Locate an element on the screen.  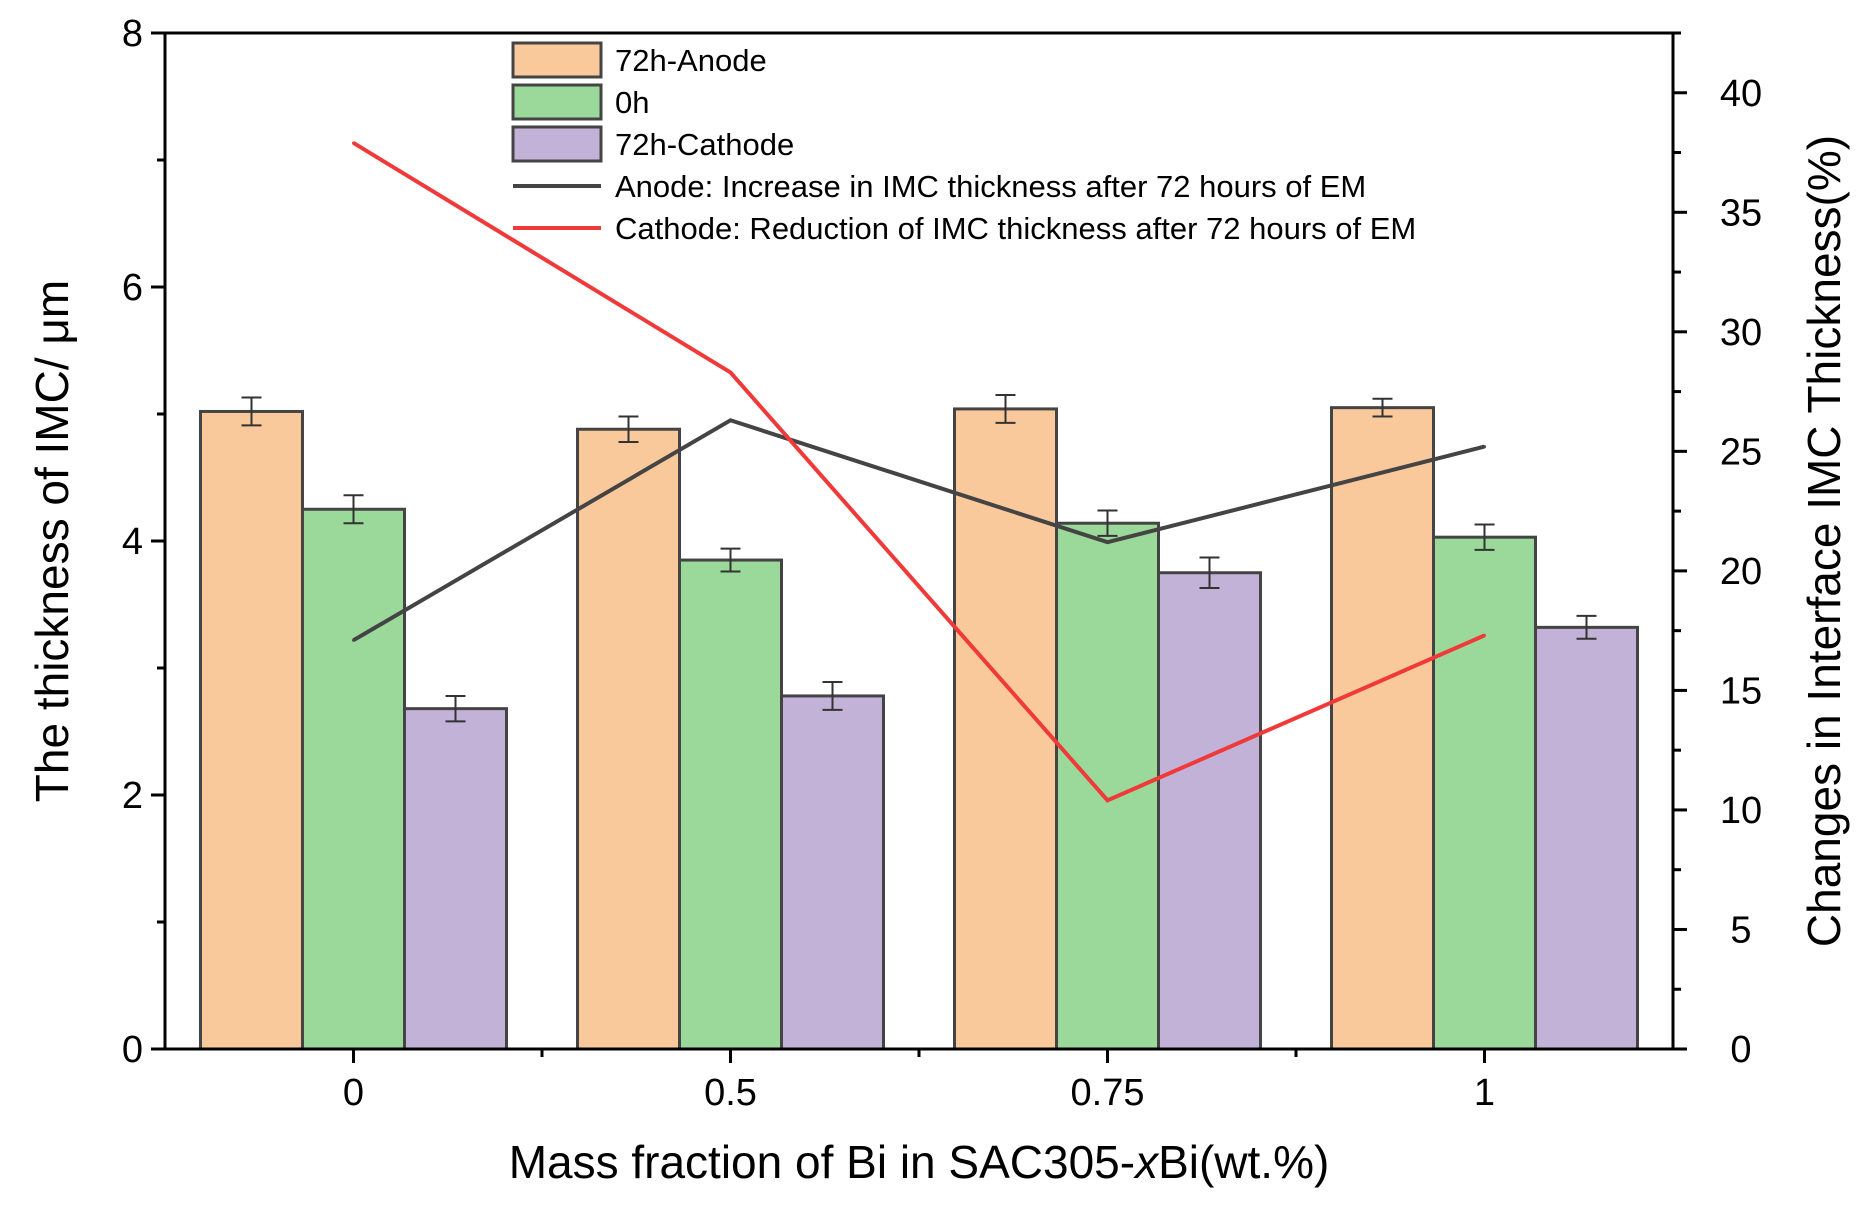
x-axis-title-italic: x is located at coordinates (1146, 1162).